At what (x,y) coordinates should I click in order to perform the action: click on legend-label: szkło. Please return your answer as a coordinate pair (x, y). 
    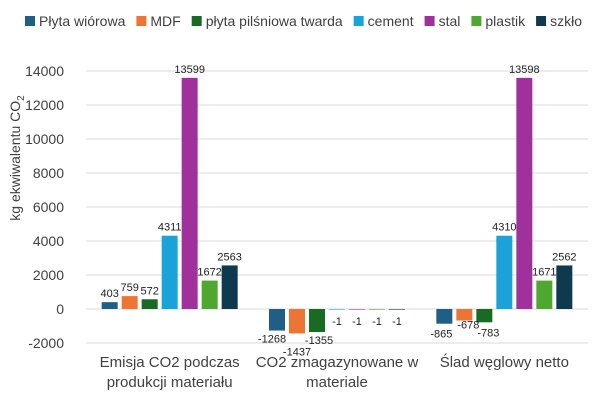
    Looking at the image, I should click on (566, 21).